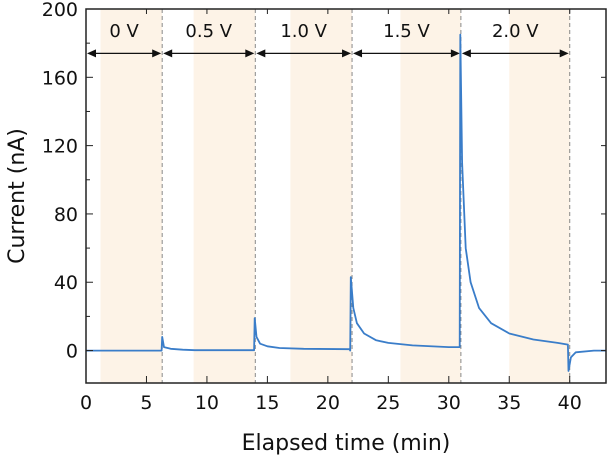 The width and height of the screenshot is (608, 461). I want to click on y-tick-label: 160, so click(60, 78).